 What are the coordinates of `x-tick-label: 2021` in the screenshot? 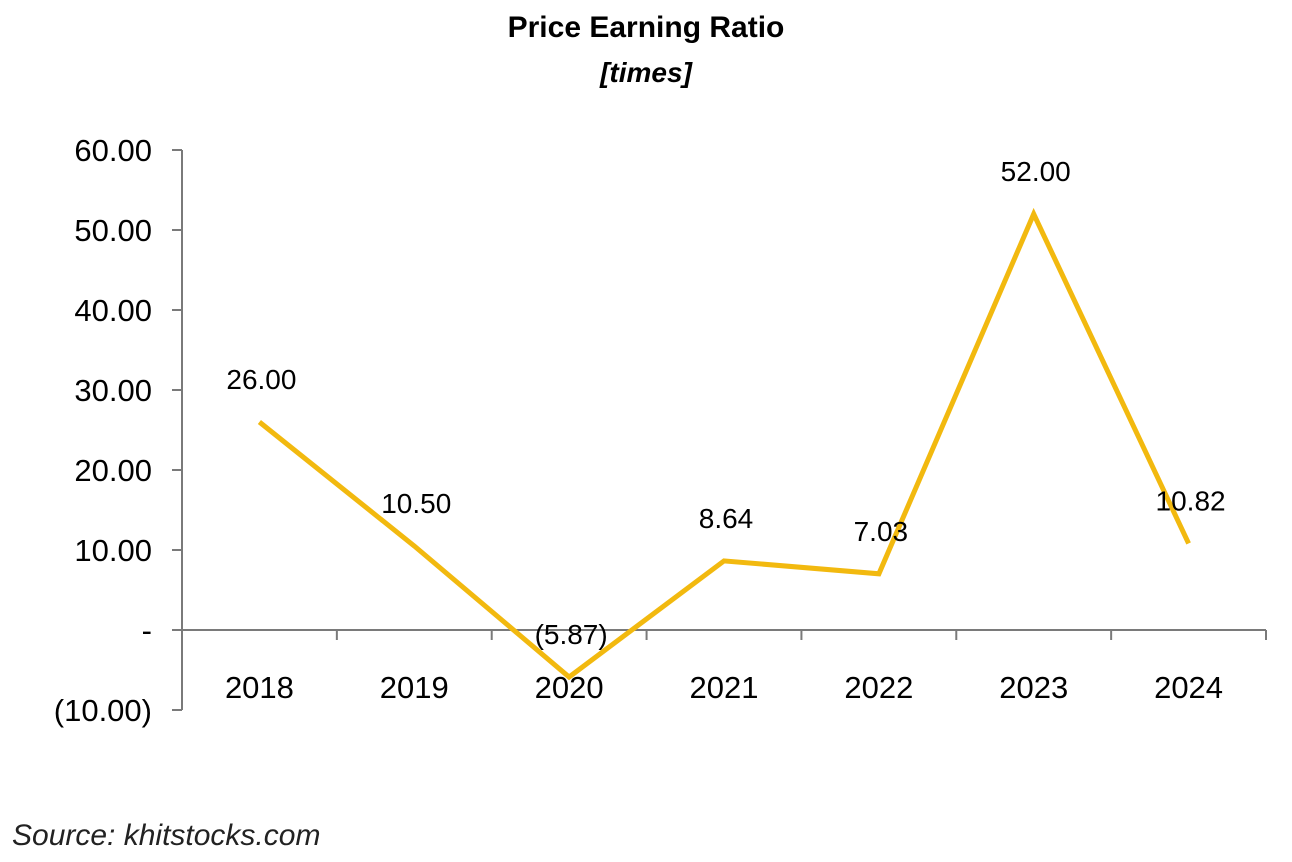 It's located at (724, 687).